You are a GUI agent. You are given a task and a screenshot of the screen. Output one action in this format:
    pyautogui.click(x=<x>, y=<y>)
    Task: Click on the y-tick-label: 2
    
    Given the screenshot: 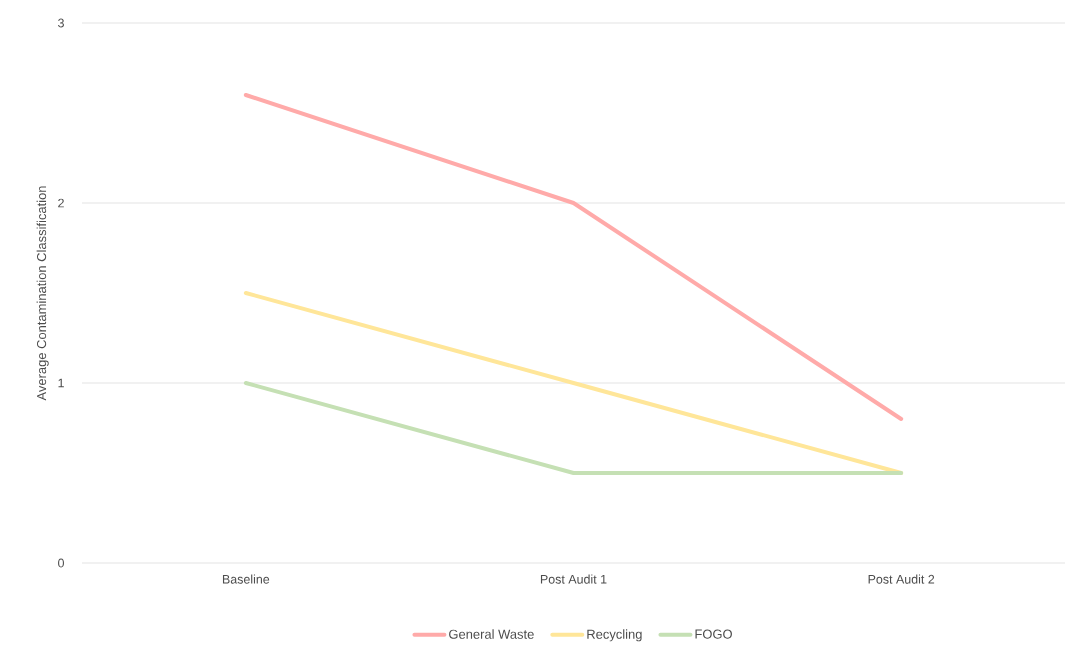 What is the action you would take?
    pyautogui.click(x=61, y=203)
    